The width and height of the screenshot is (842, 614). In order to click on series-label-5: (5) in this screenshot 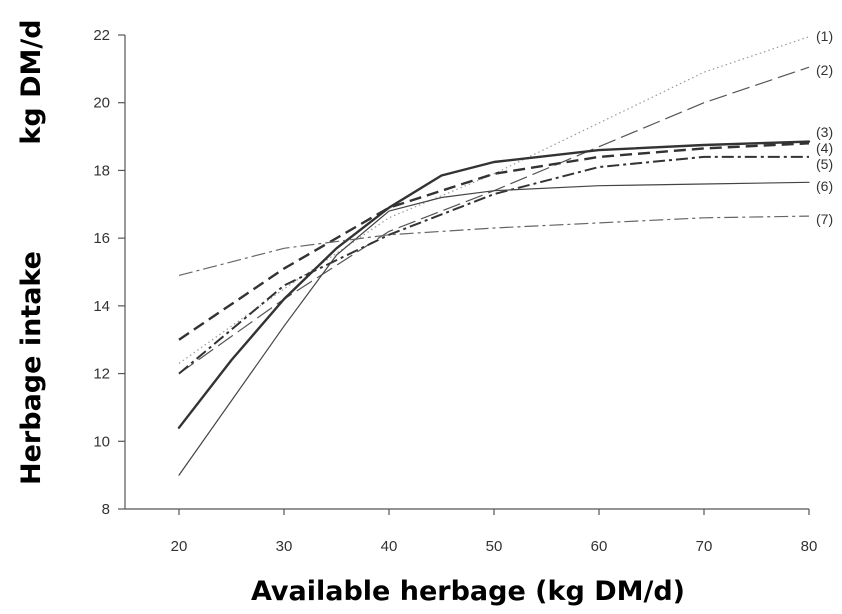, I will do `click(824, 164)`.